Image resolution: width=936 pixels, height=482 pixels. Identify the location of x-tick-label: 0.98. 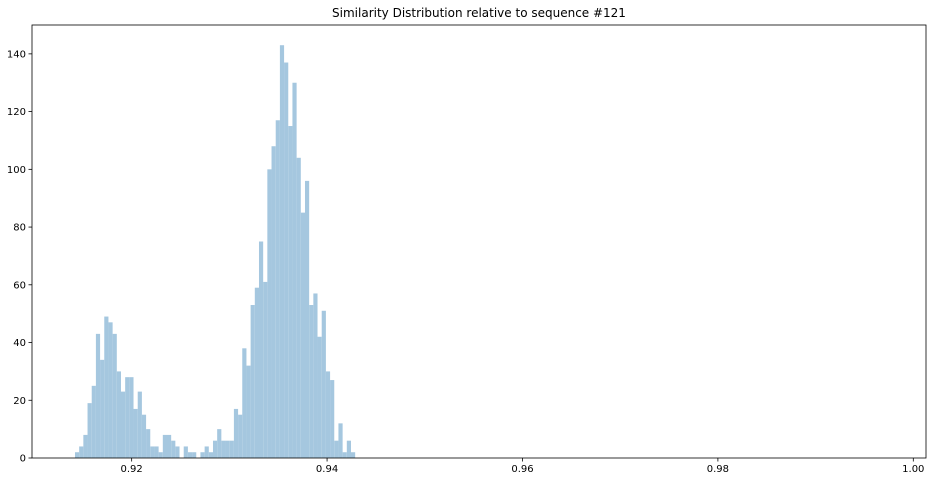
(718, 469).